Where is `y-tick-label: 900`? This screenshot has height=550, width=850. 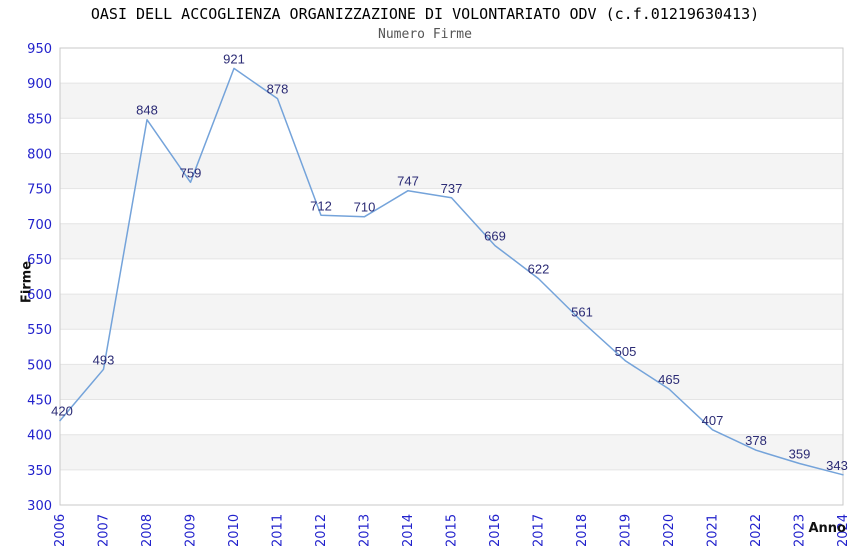
y-tick-label: 900 is located at coordinates (39, 84).